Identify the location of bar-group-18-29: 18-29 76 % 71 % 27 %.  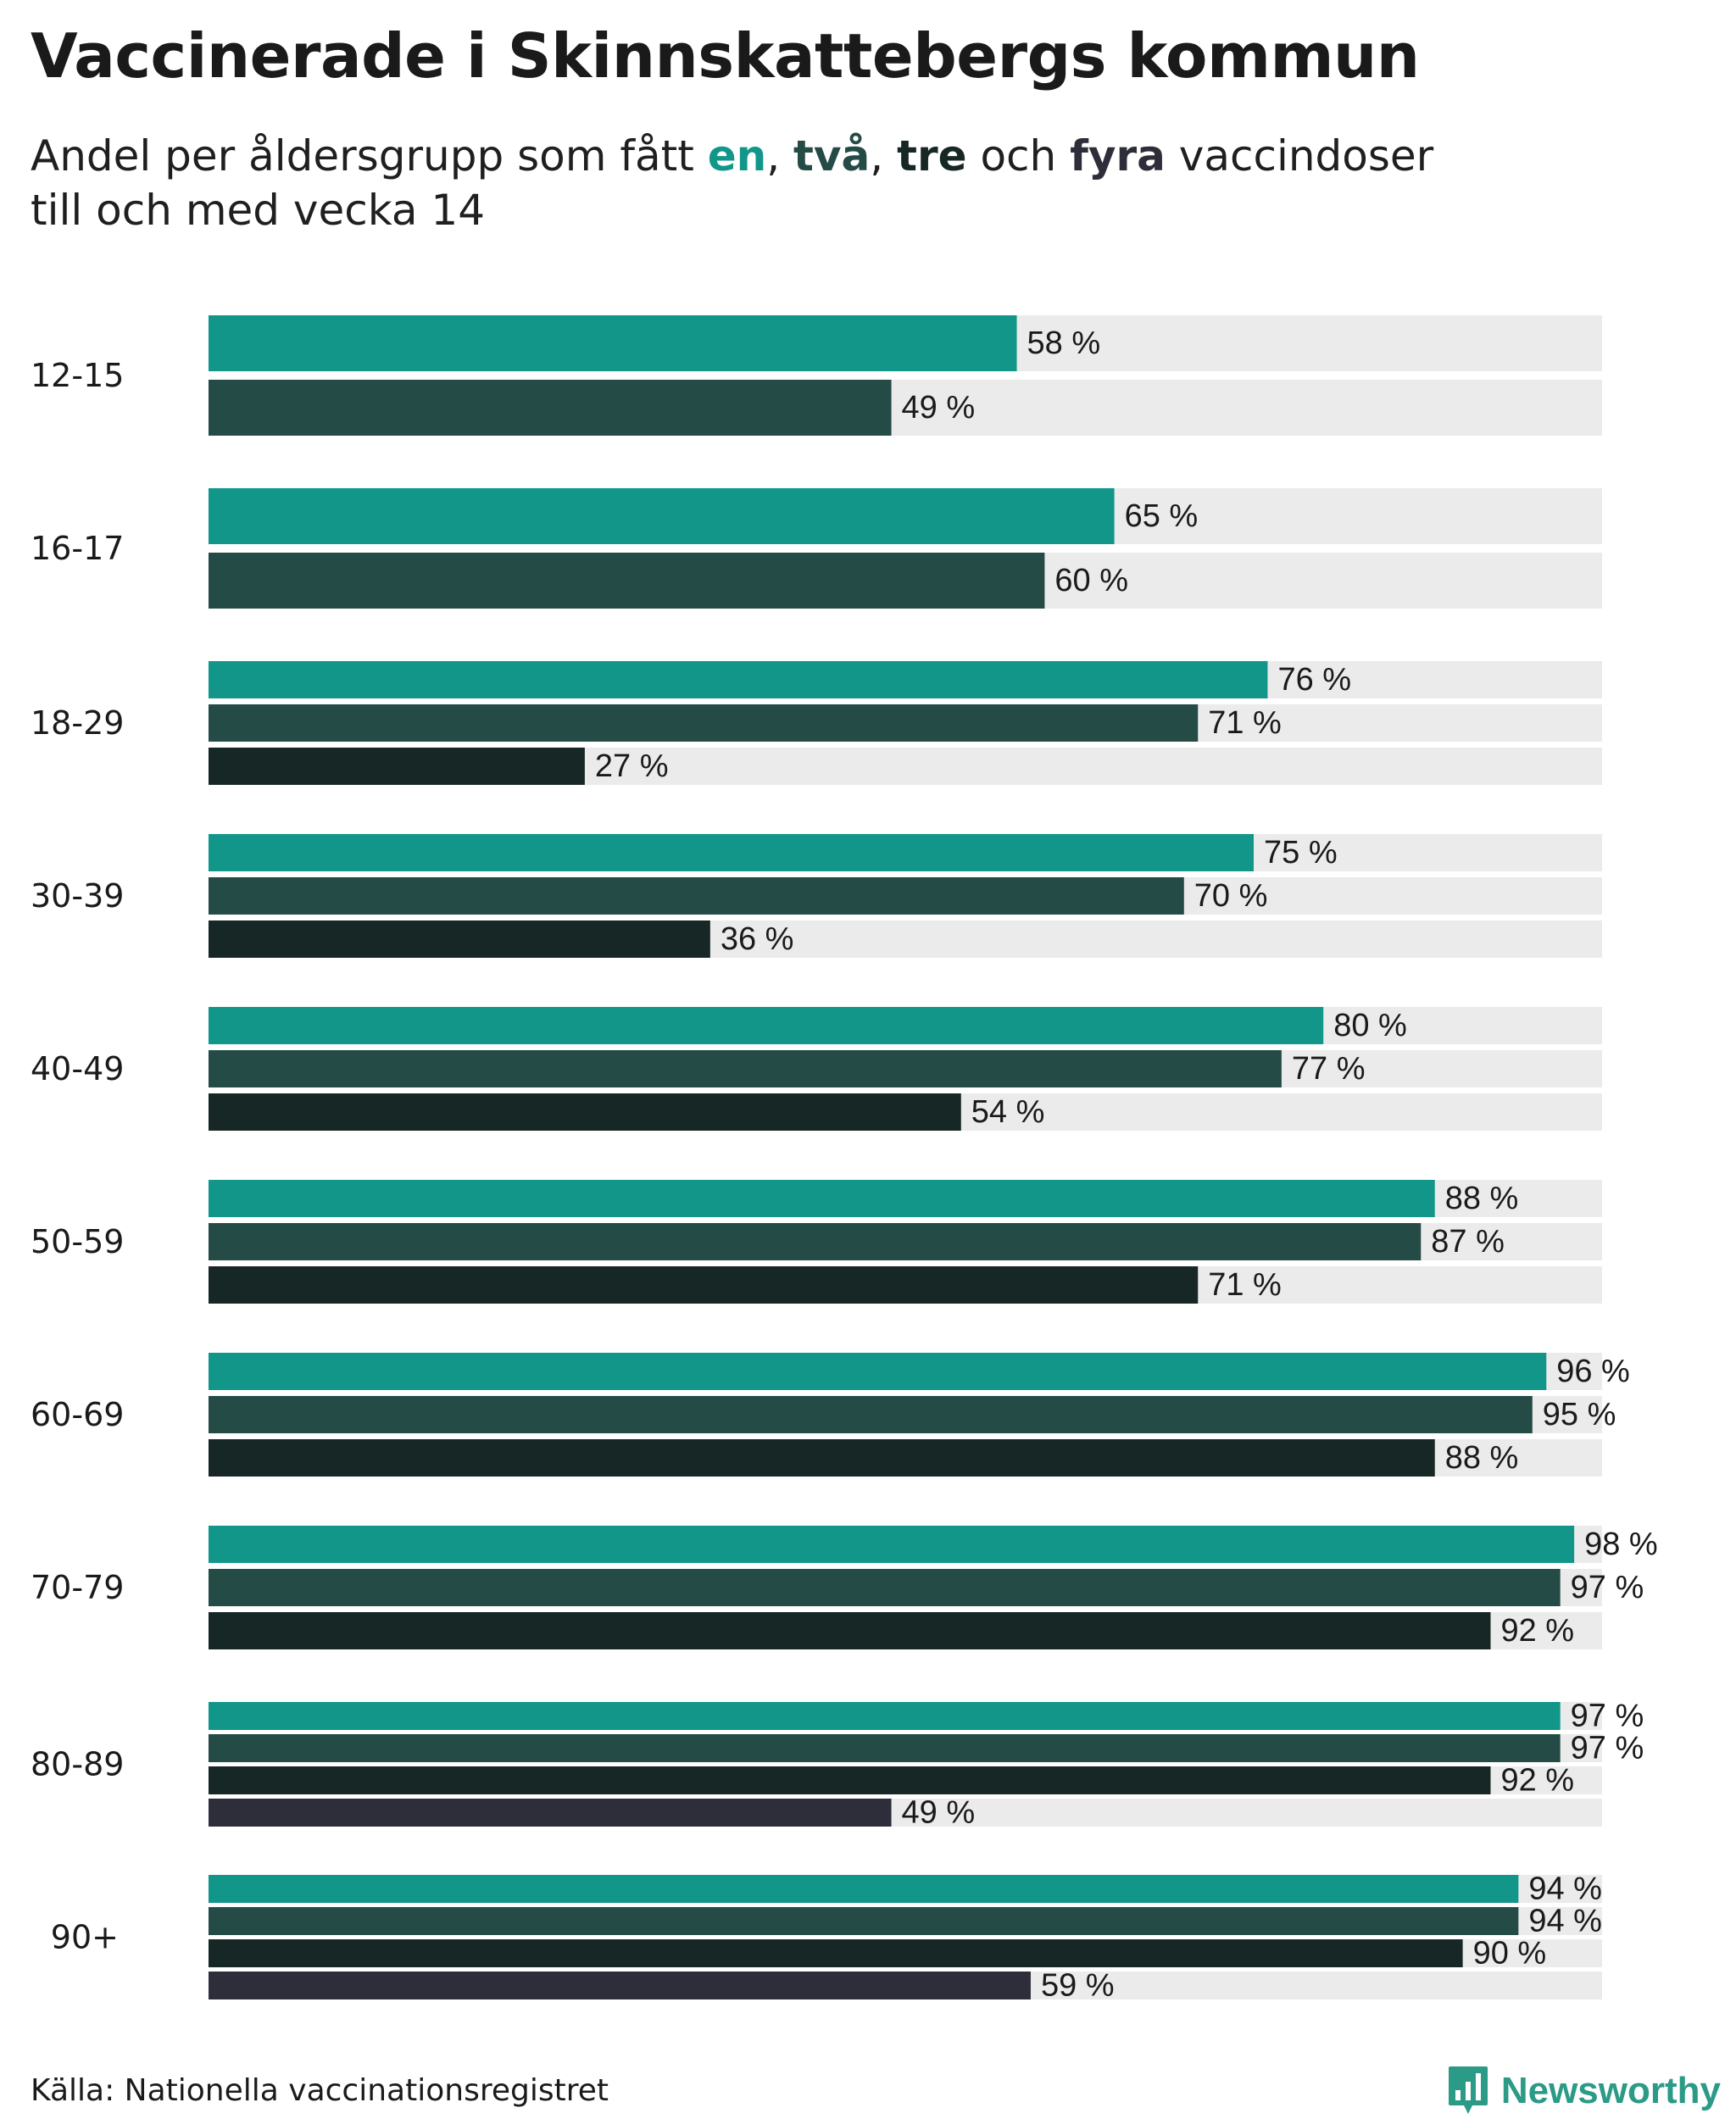
(816, 723).